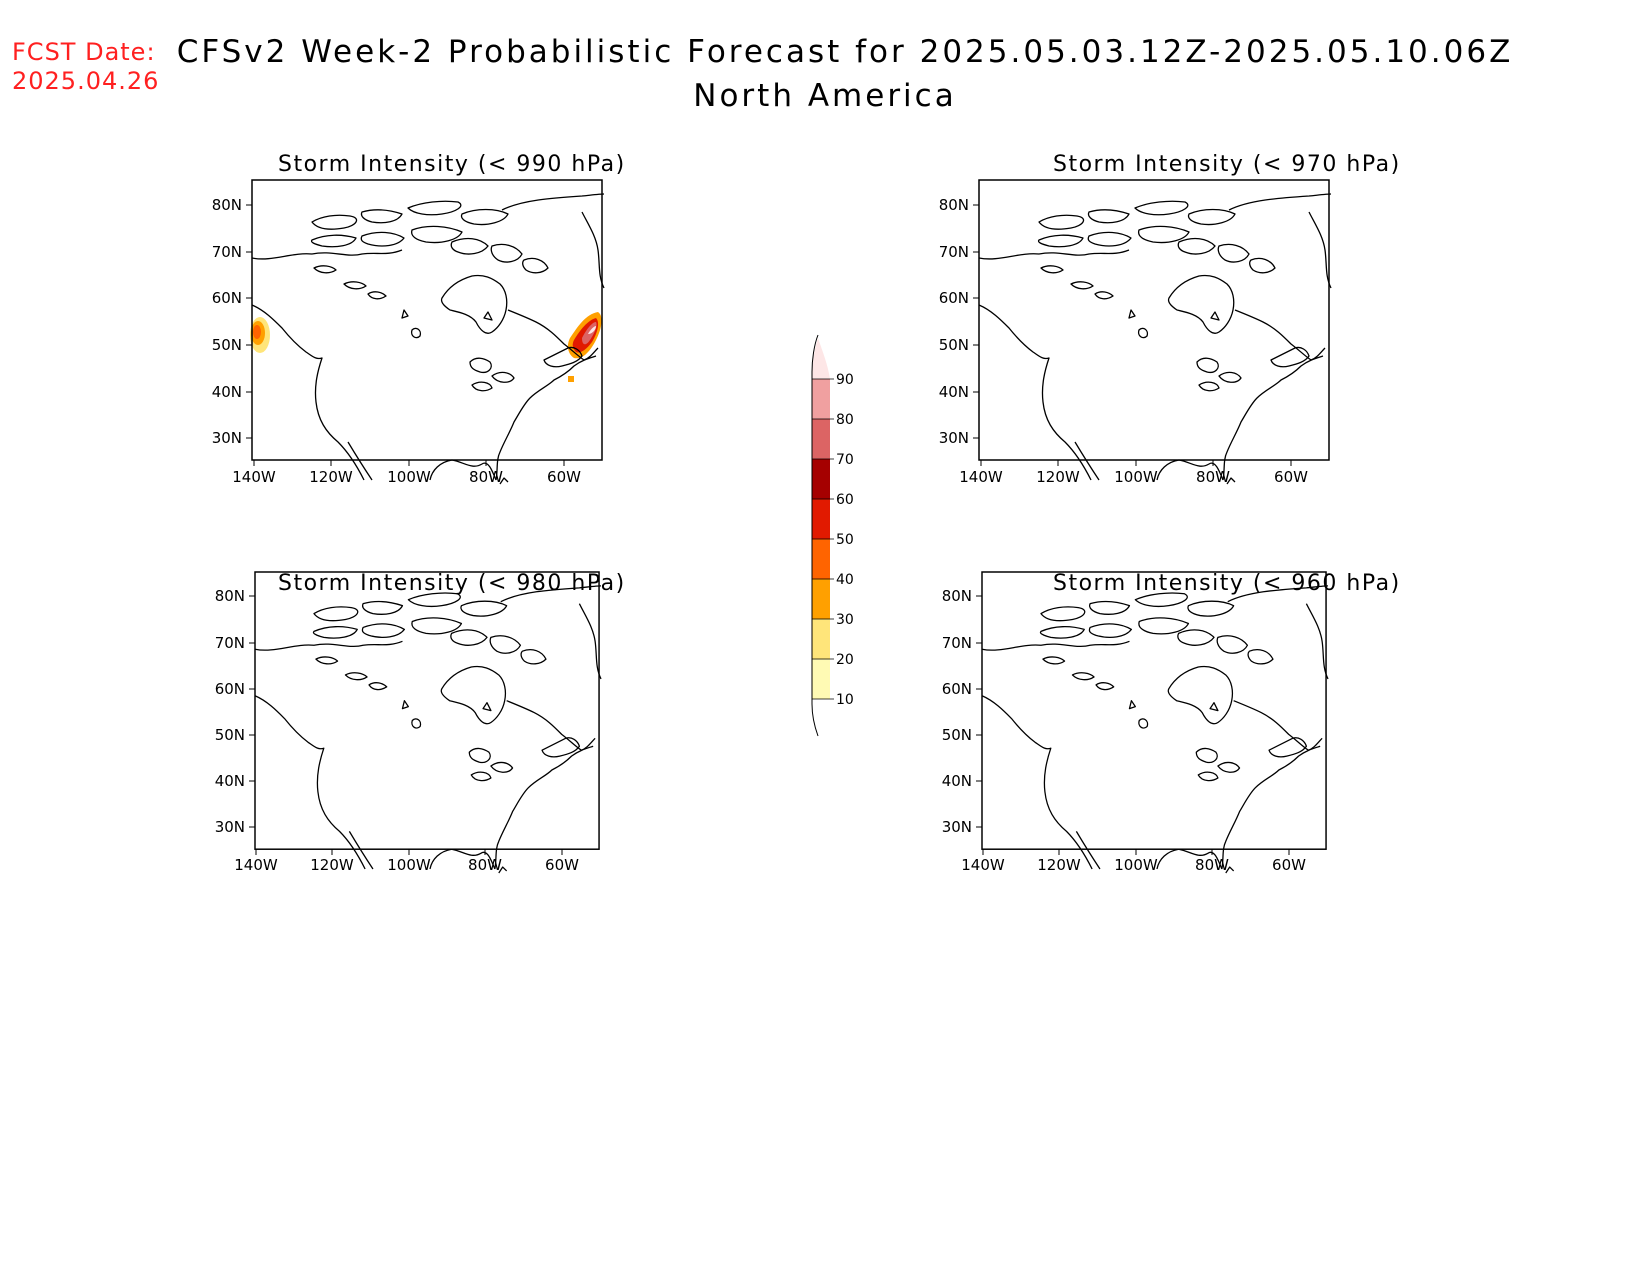 The height and width of the screenshot is (1275, 1650). Describe the element at coordinates (452, 164) in the screenshot. I see `panel-title-990: Storm Intensity (< 990 hPa)` at that location.